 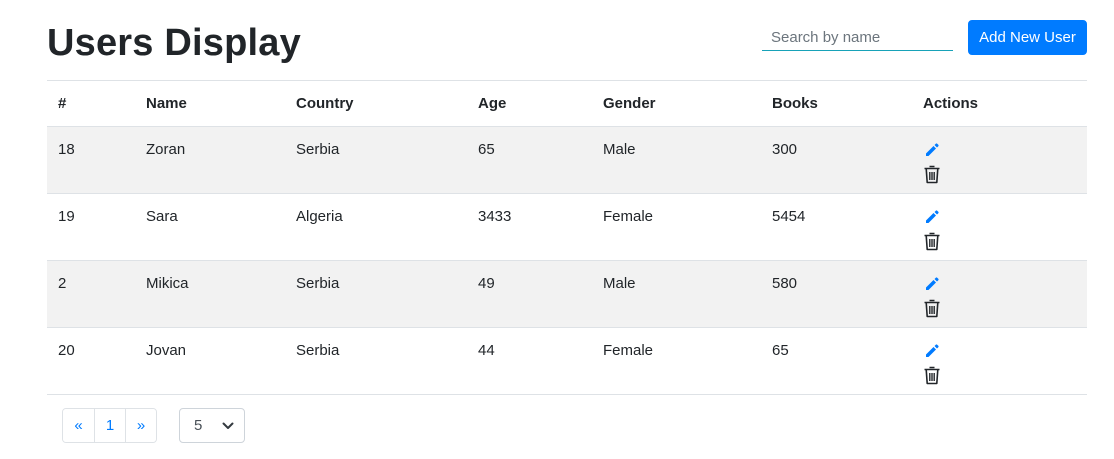 What do you see at coordinates (66, 216) in the screenshot?
I see `cell-id: 19` at bounding box center [66, 216].